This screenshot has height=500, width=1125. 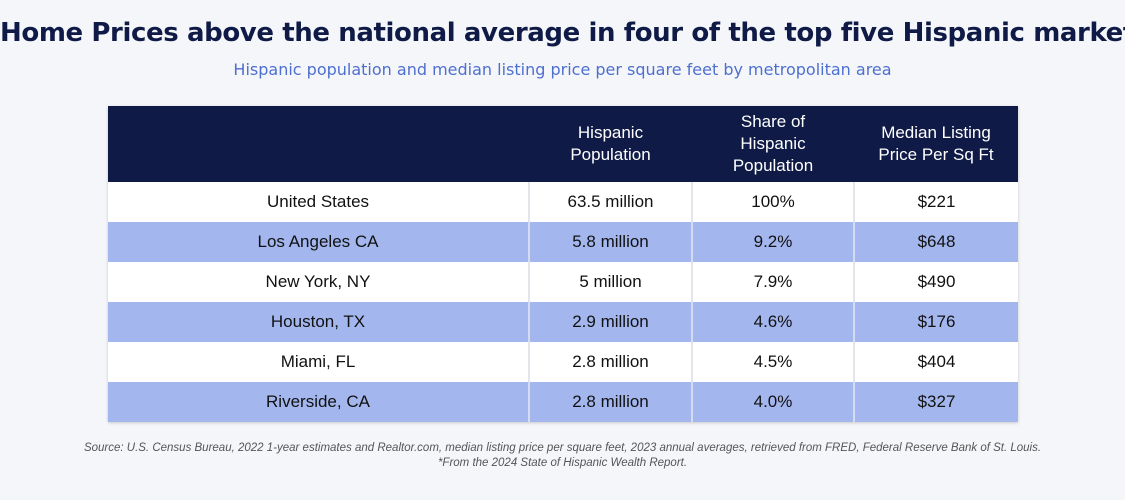 What do you see at coordinates (318, 144) in the screenshot?
I see `column-header-area` at bounding box center [318, 144].